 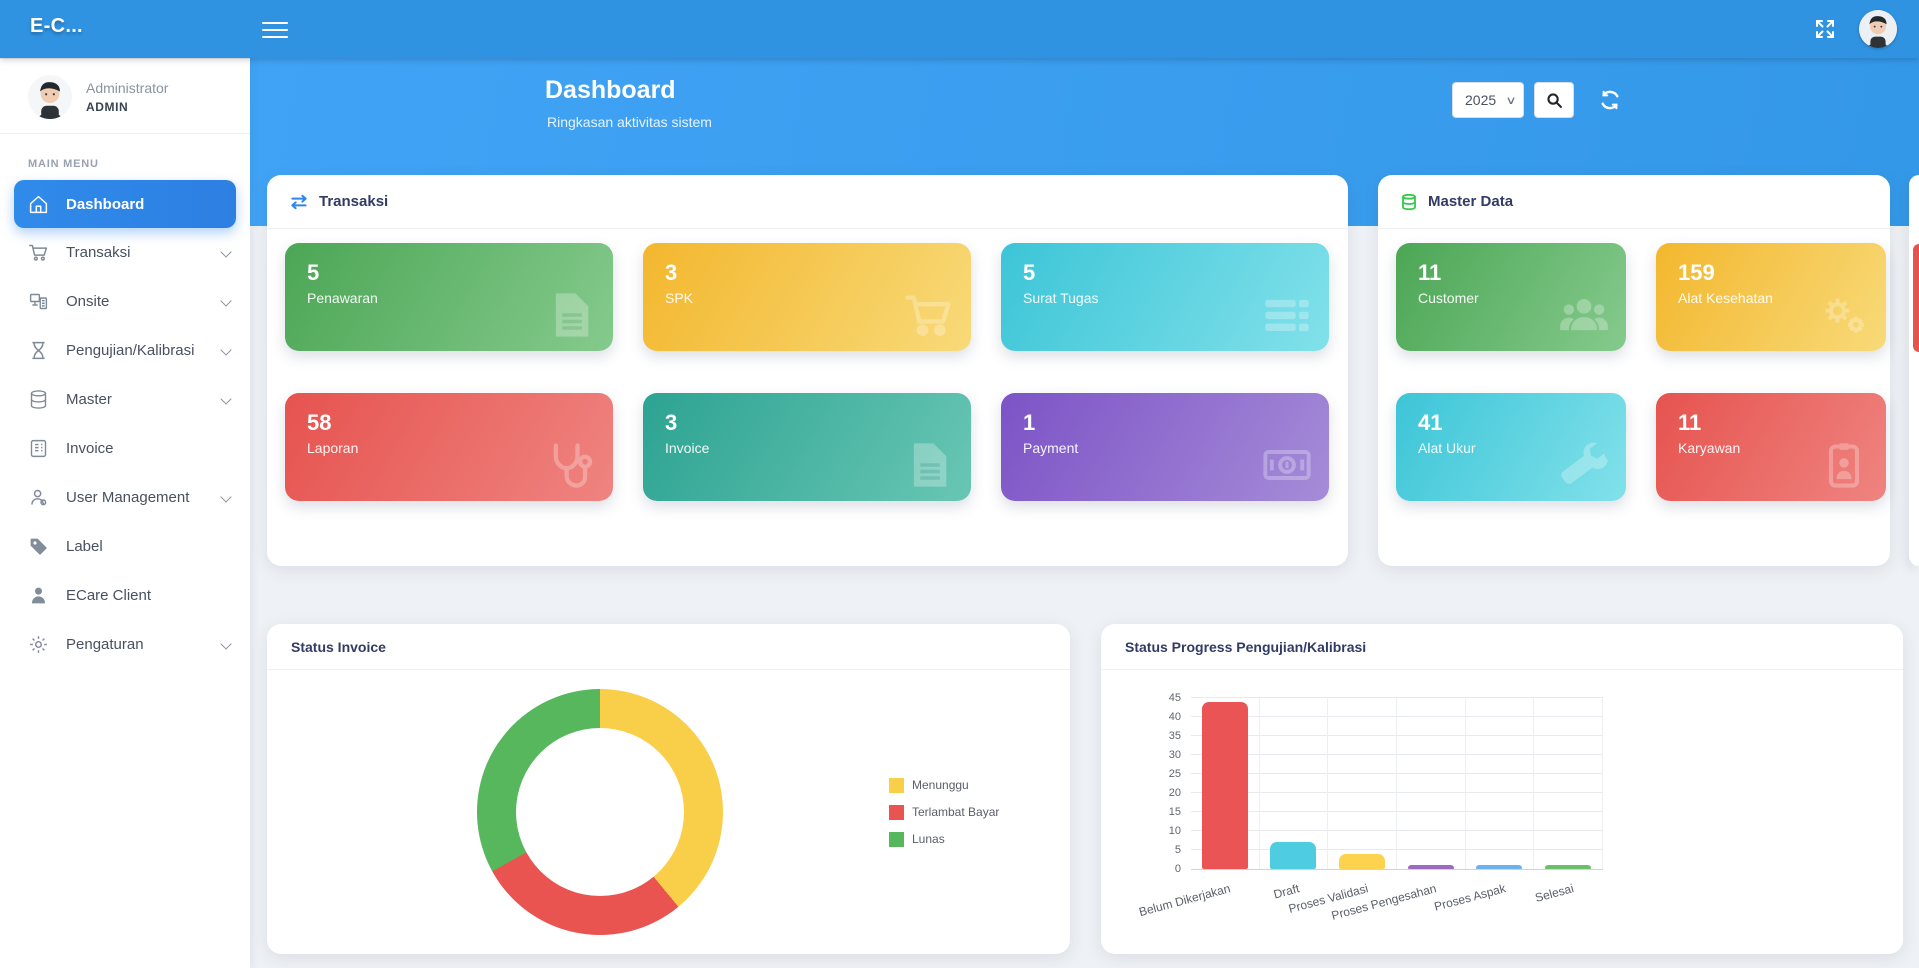 What do you see at coordinates (1568, 801) in the screenshot?
I see `bar-column: Selesai` at bounding box center [1568, 801].